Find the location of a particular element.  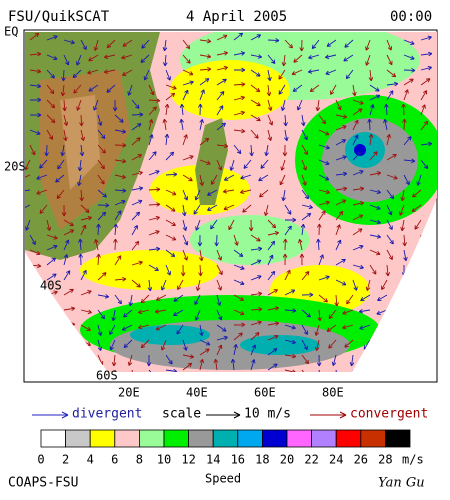

lat-label: 20S is located at coordinates (15, 167).